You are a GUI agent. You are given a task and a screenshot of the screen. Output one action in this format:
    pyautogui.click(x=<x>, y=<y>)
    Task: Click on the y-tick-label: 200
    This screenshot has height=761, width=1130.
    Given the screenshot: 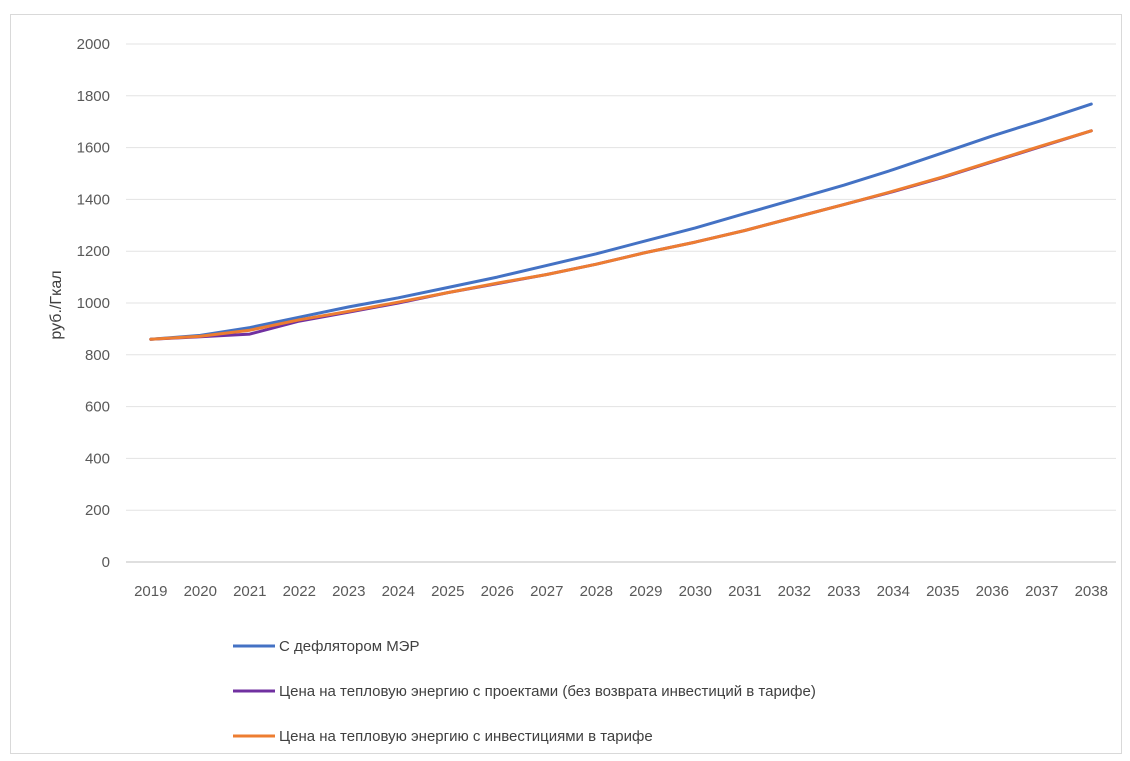 What is the action you would take?
    pyautogui.click(x=97, y=510)
    